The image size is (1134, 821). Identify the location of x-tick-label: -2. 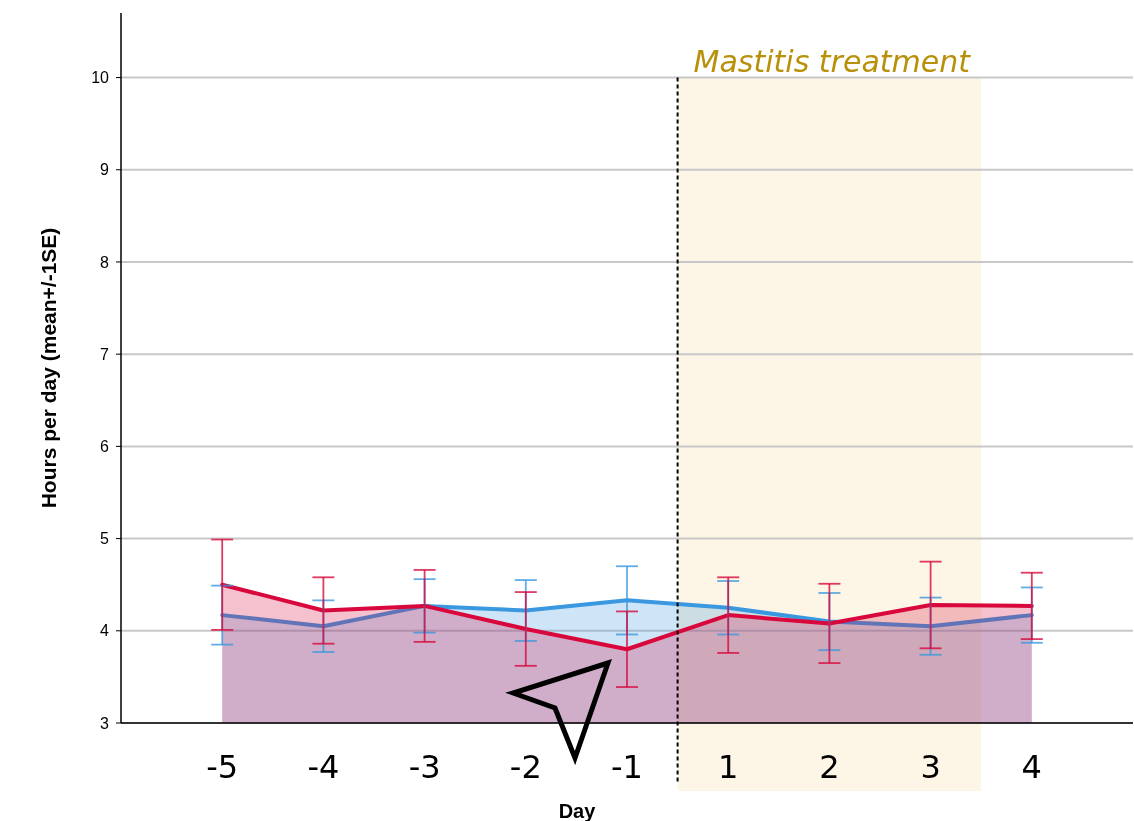
(525, 767).